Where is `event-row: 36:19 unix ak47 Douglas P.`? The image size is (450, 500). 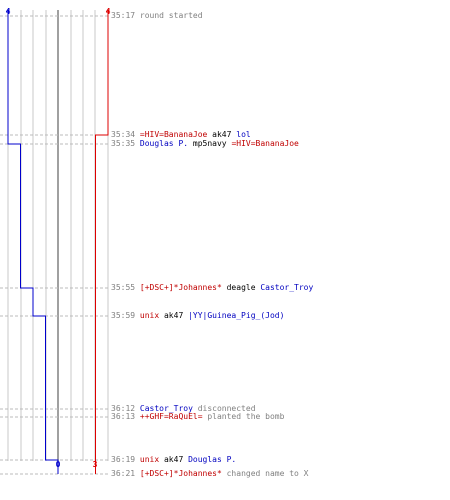 event-row: 36:19 unix ak47 Douglas P. is located at coordinates (173, 459).